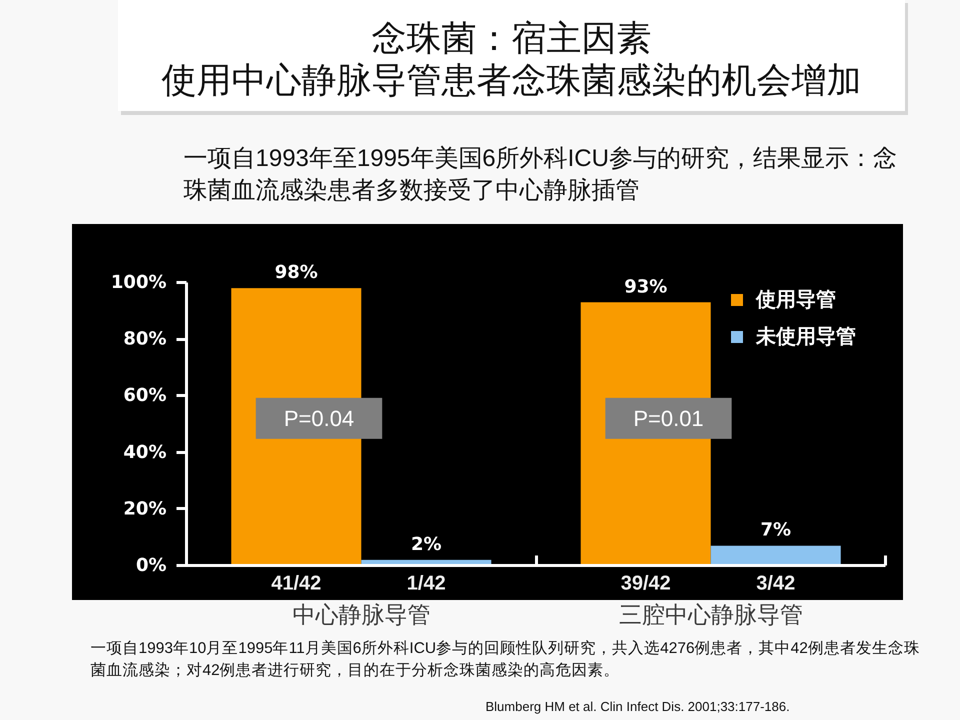 This screenshot has width=960, height=720. Describe the element at coordinates (806, 336) in the screenshot. I see `legend-label: 未使用导管` at that location.